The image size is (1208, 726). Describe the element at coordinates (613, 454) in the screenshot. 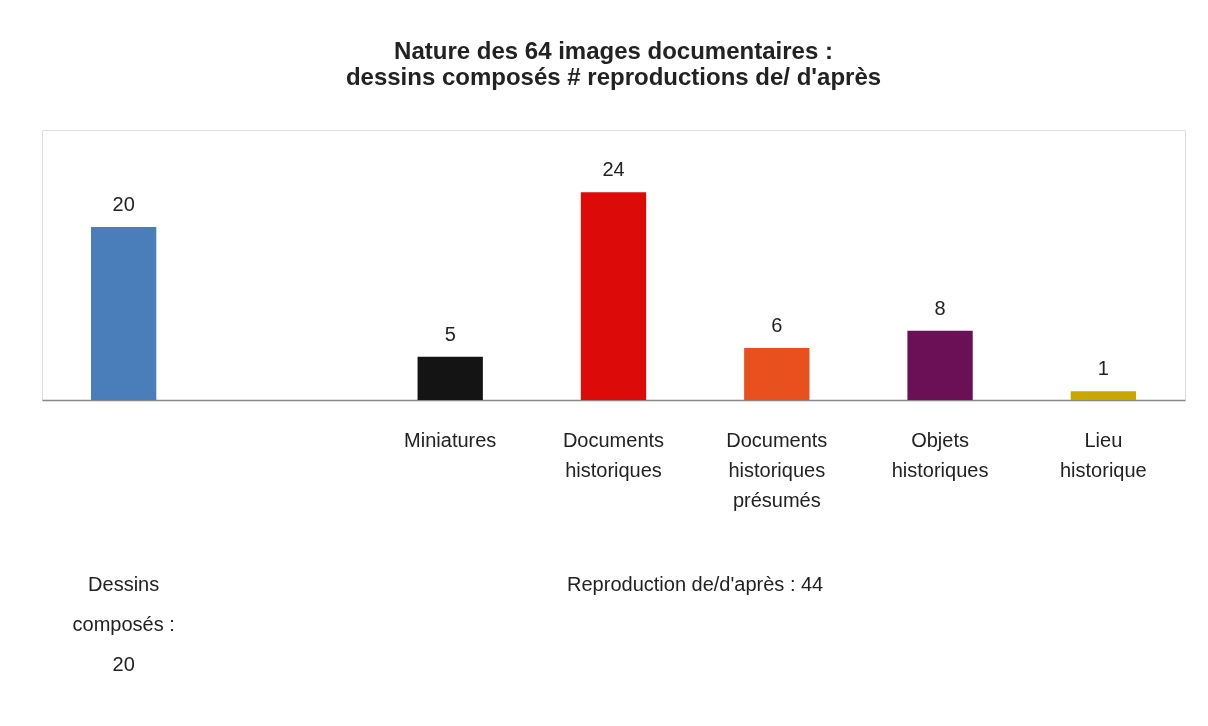

I see `x-tick-label: Documents historiques` at that location.